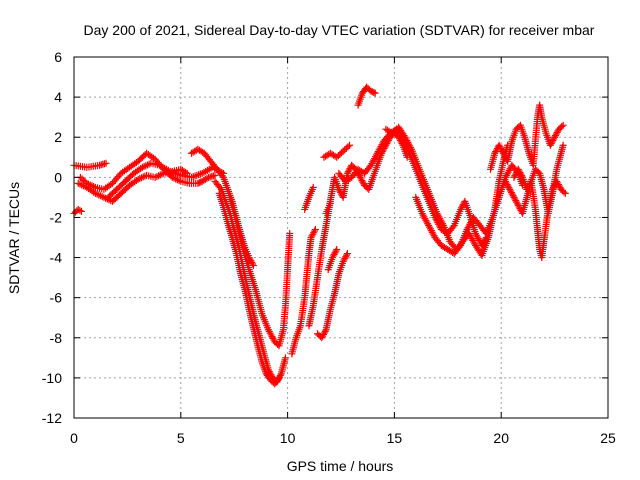 The image size is (640, 480). What do you see at coordinates (501, 438) in the screenshot?
I see `x-tick-label: 20` at bounding box center [501, 438].